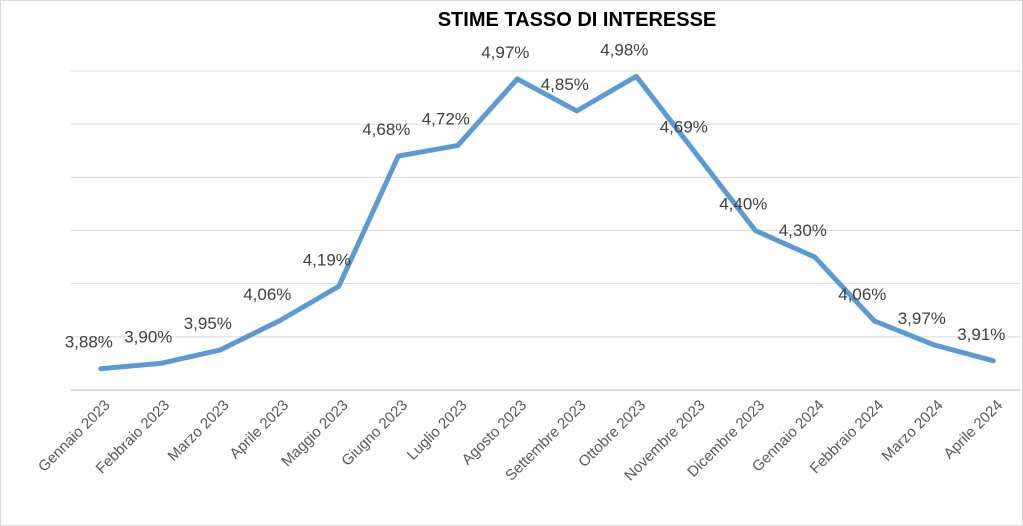  What do you see at coordinates (624, 49) in the screenshot?
I see `data-label: 4,98%` at bounding box center [624, 49].